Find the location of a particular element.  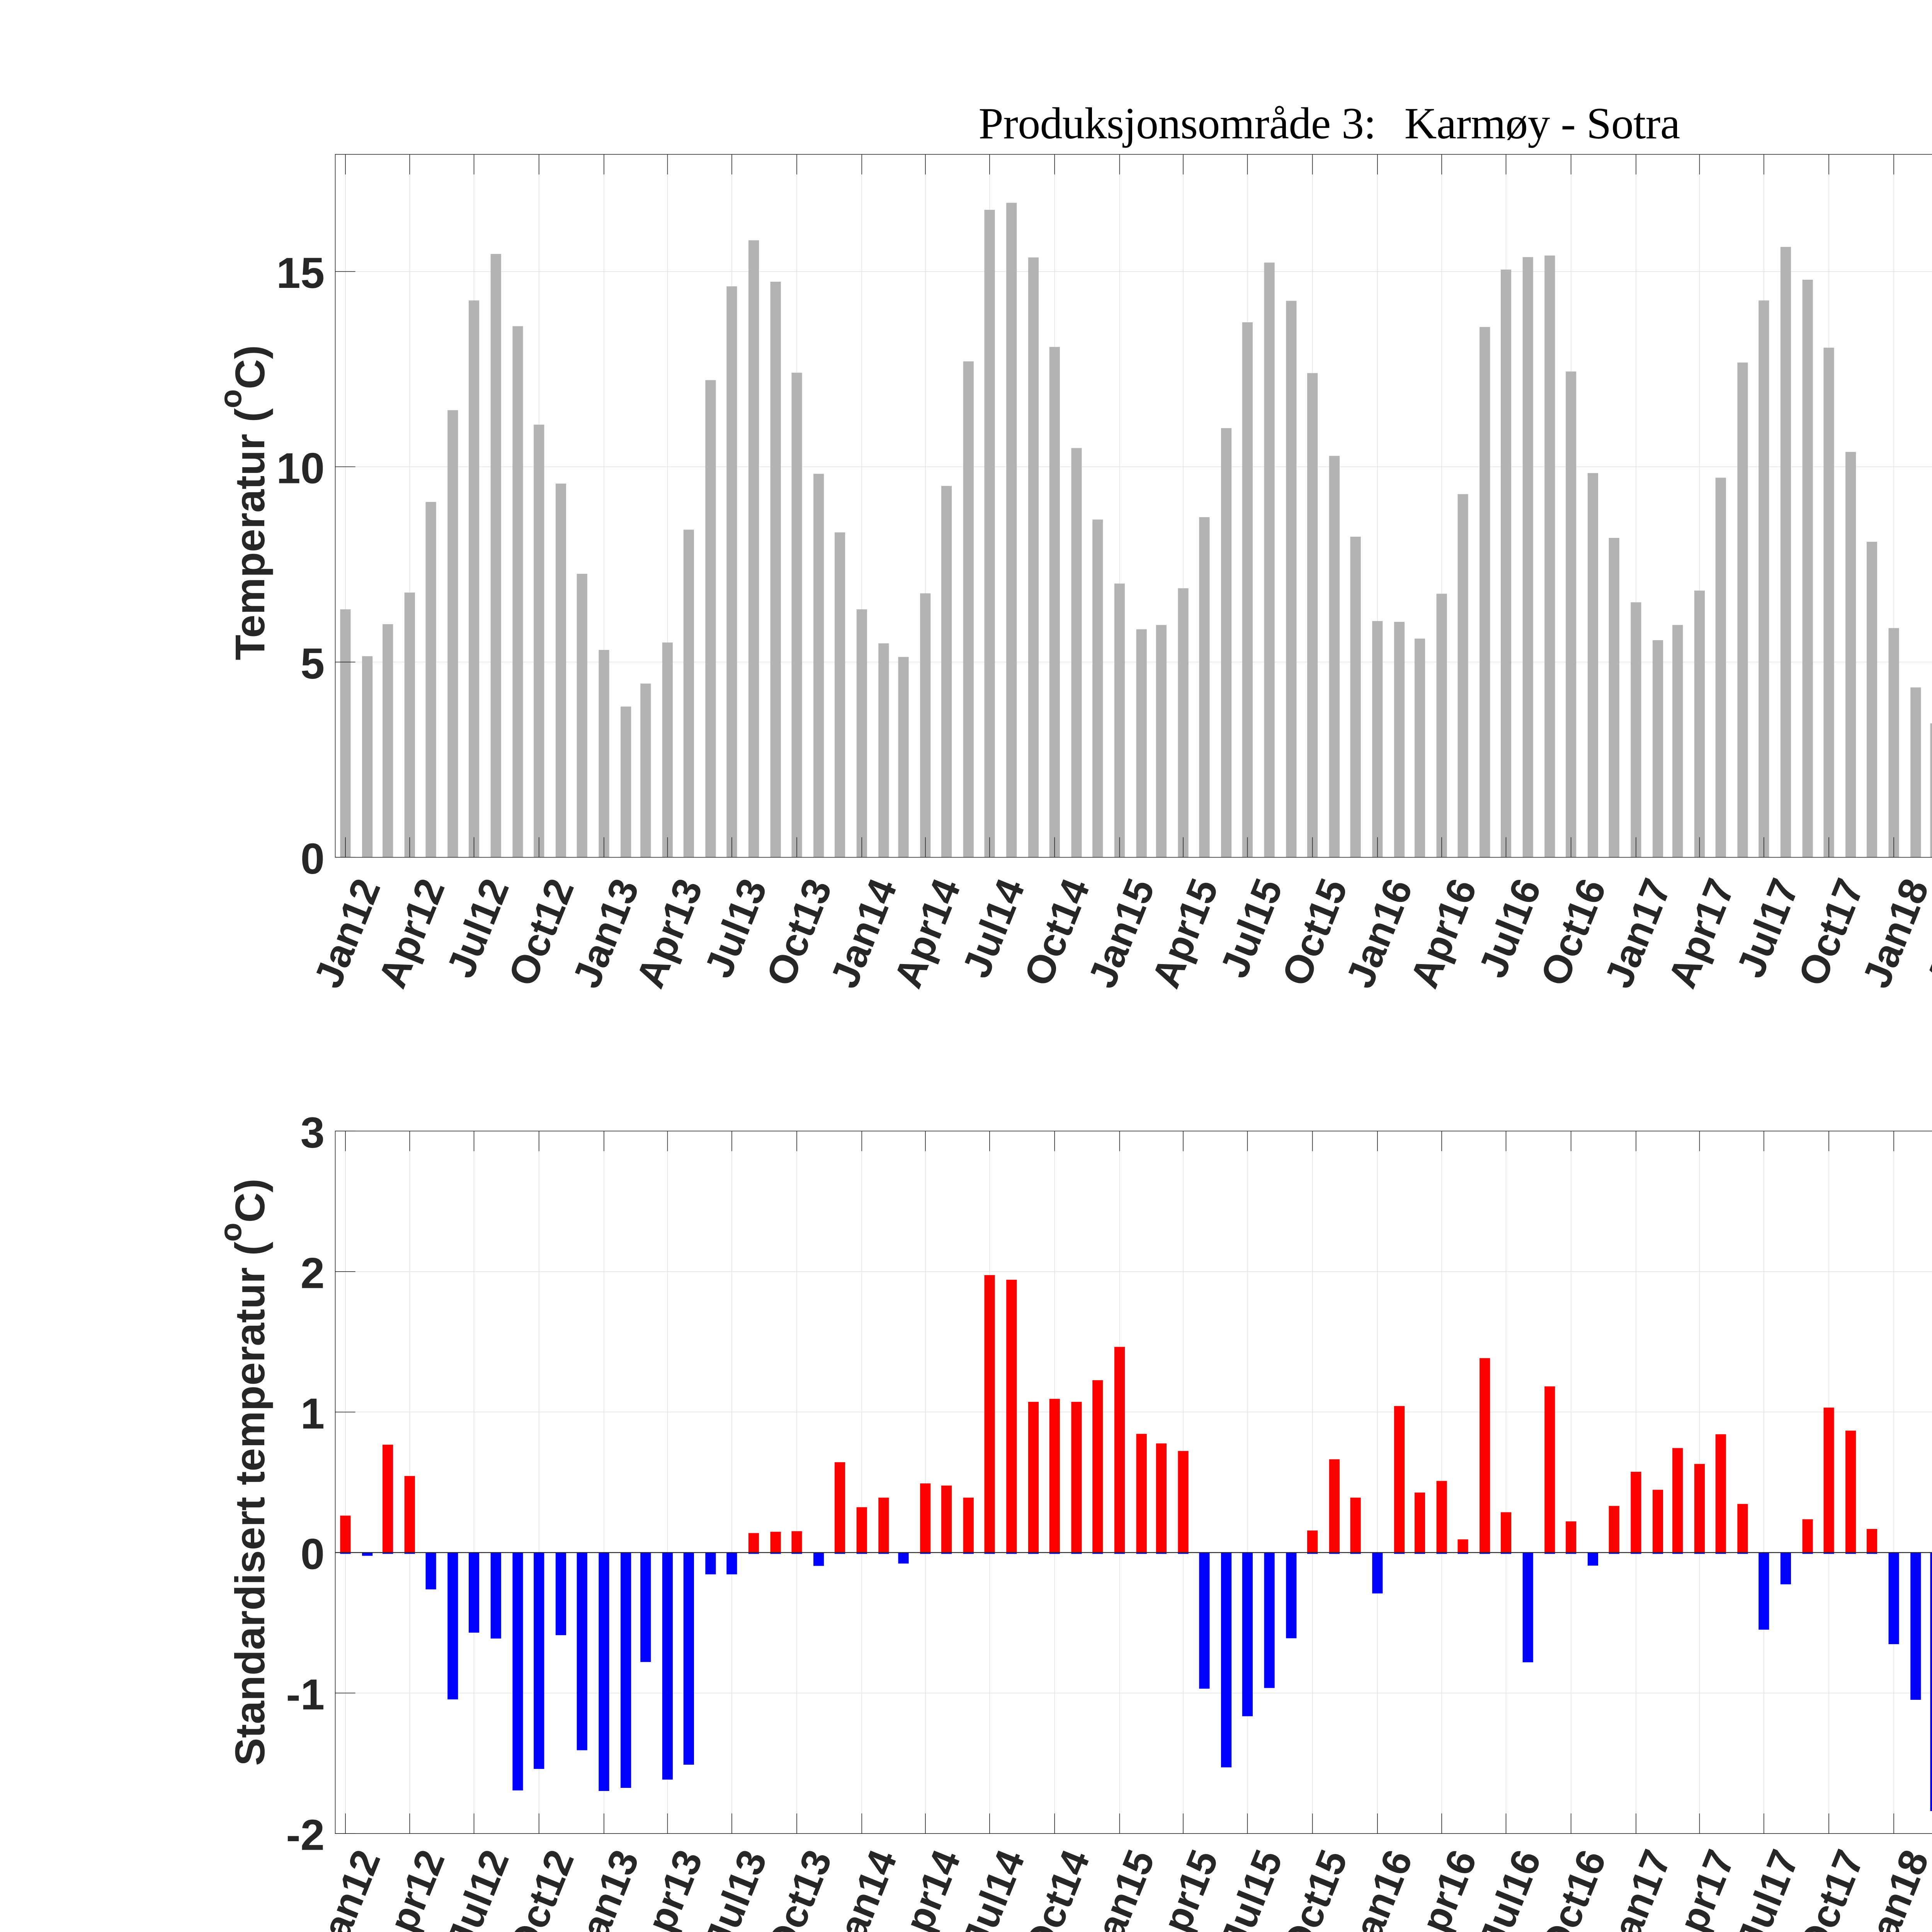

svg-text: 2 is located at coordinates (313, 1273).